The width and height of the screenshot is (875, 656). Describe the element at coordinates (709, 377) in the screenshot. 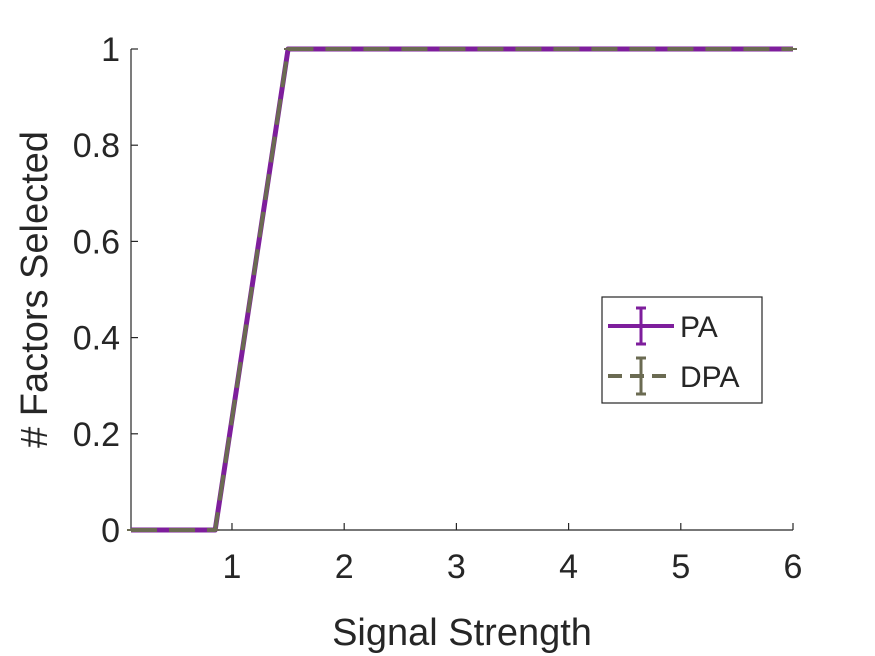

I see `legend-label: DPA` at that location.